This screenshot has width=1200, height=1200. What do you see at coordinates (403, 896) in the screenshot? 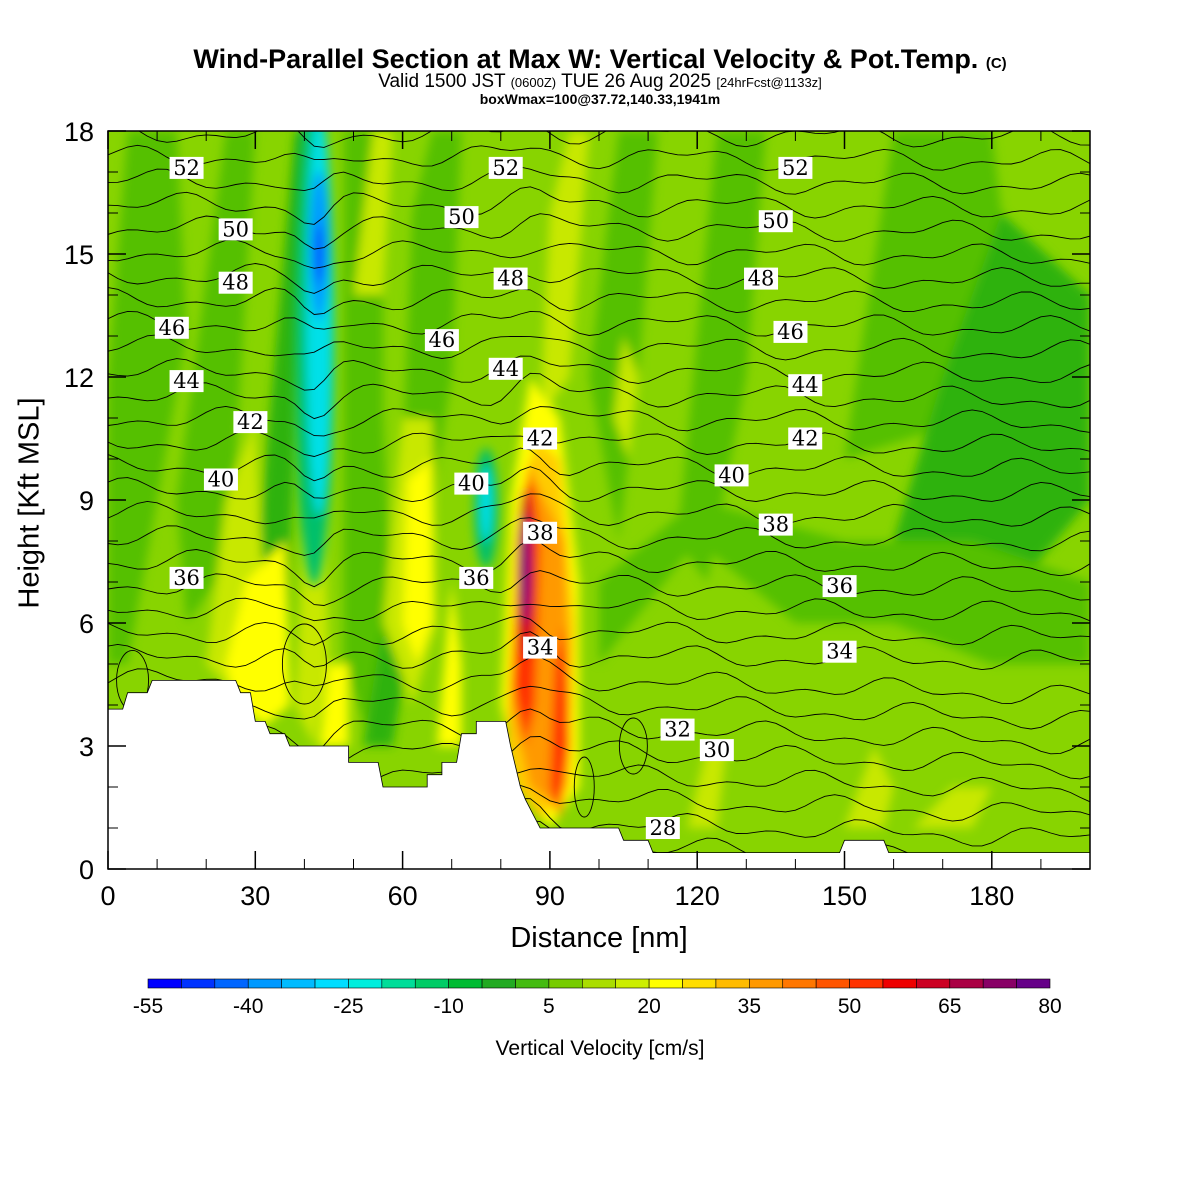
I see `x-tick-label: 60` at bounding box center [403, 896].